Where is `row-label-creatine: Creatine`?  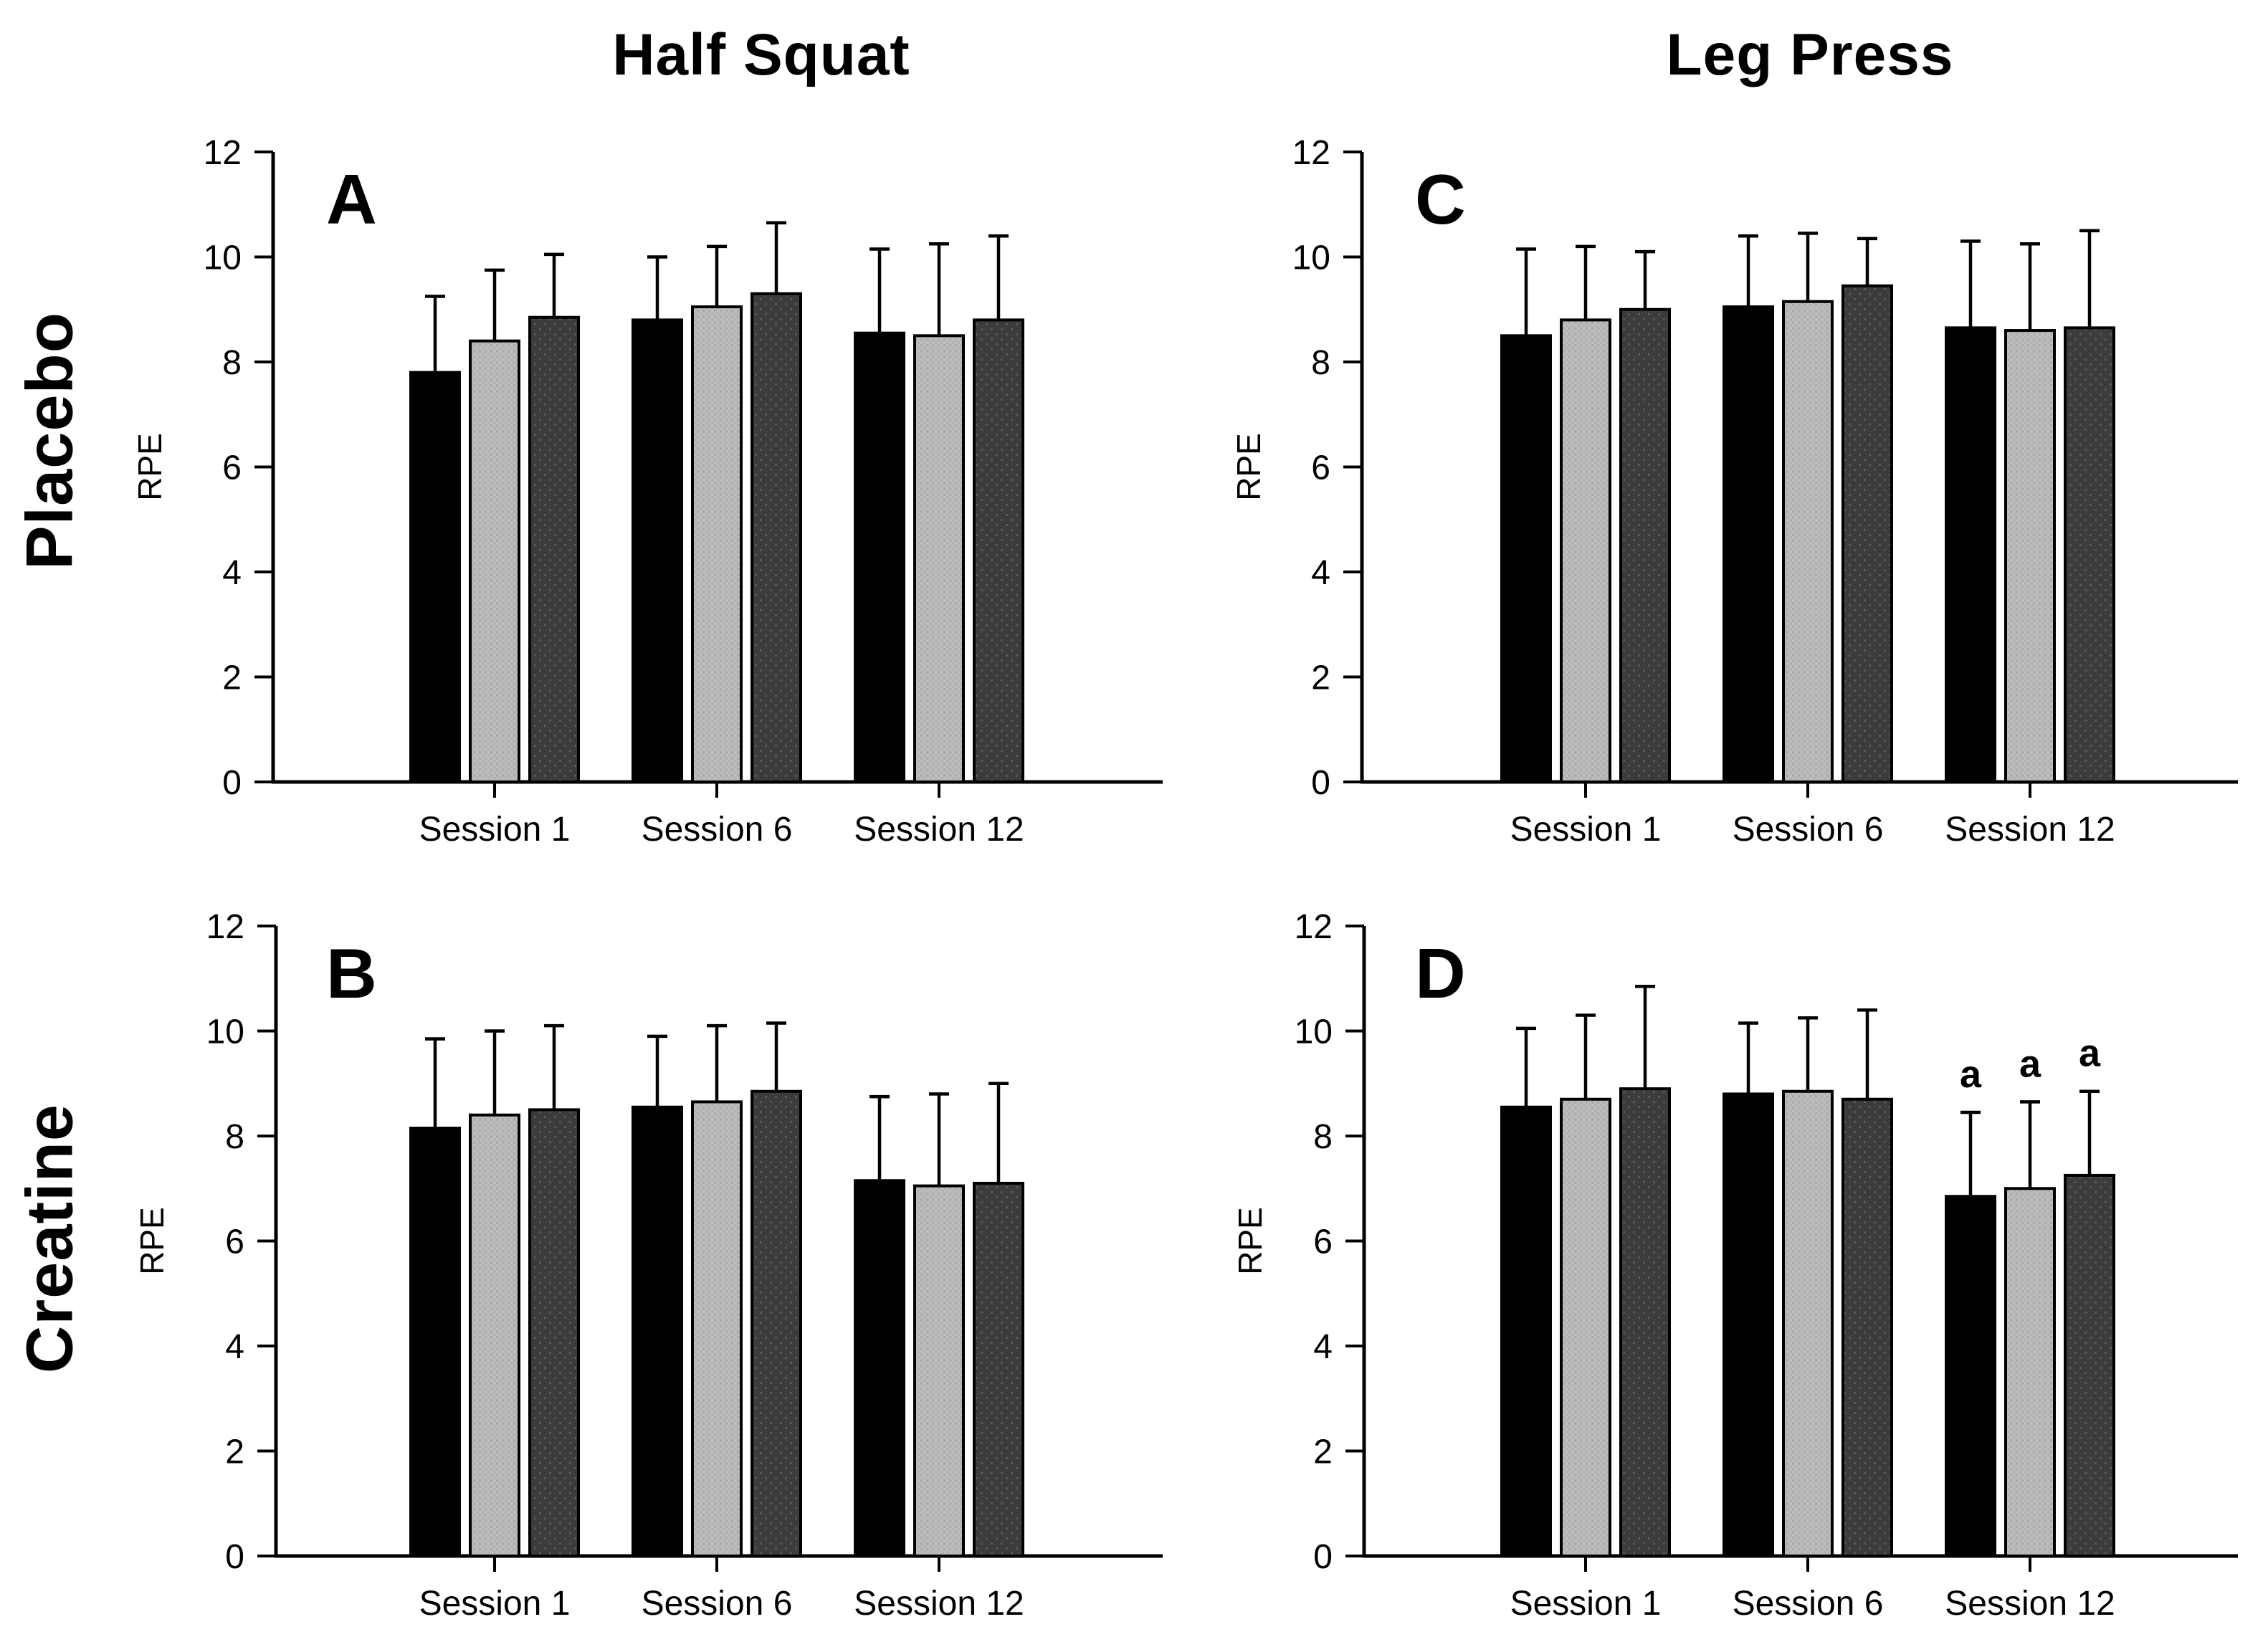
row-label-creatine: Creatine is located at coordinates (50, 1238).